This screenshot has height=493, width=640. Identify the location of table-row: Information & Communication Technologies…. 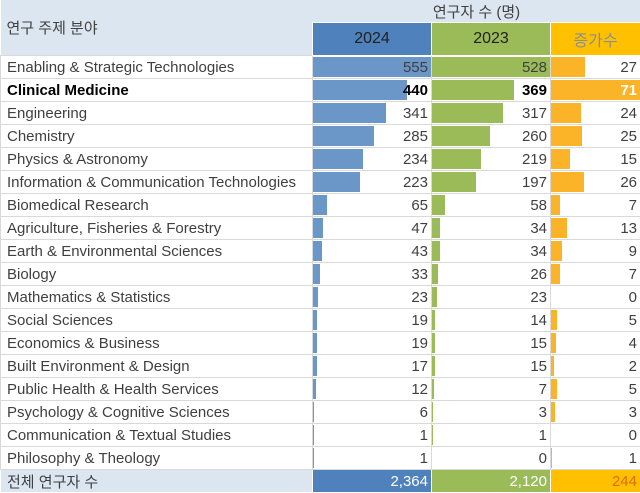
(320, 182).